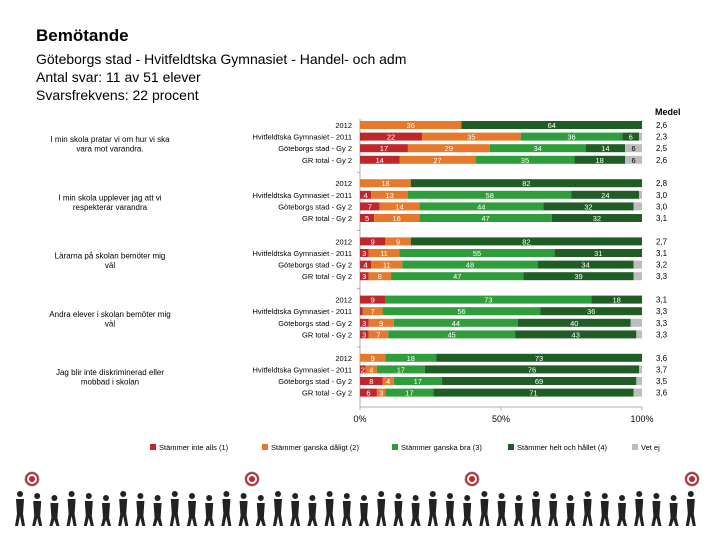  Describe the element at coordinates (357, 498) in the screenshot. I see `footer-people-decoration` at that location.